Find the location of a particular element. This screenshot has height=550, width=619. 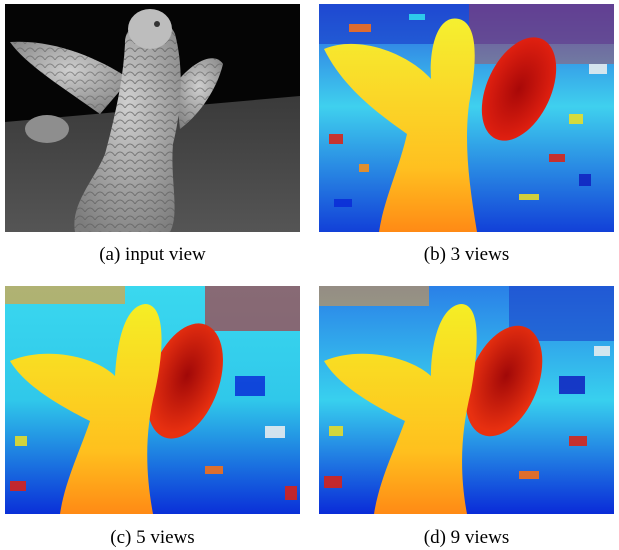

caption-input-view: (a) input view is located at coordinates (152, 254).